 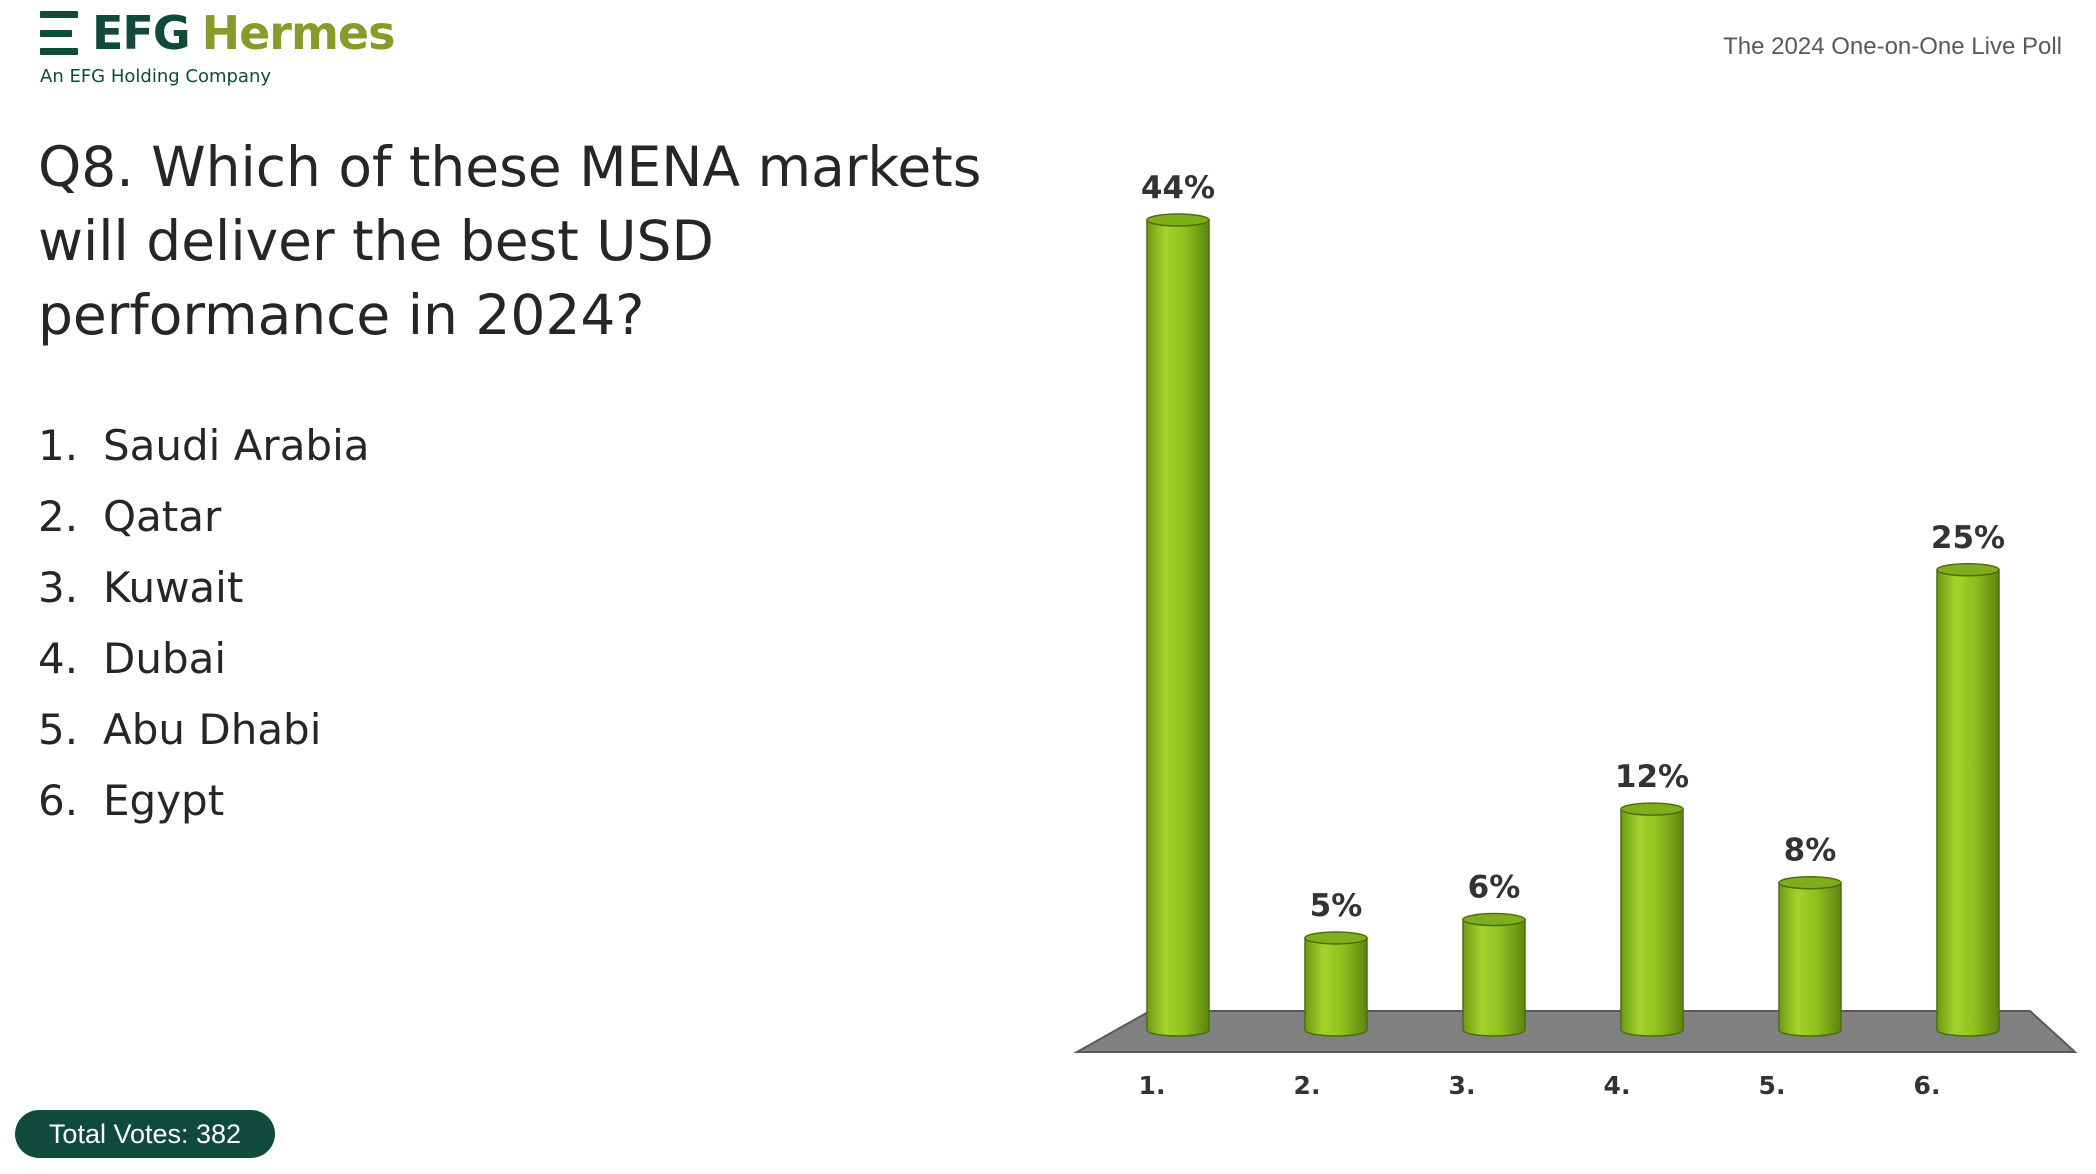 What do you see at coordinates (156, 76) in the screenshot?
I see `logo-subtitle: An EFG Holding Company` at bounding box center [156, 76].